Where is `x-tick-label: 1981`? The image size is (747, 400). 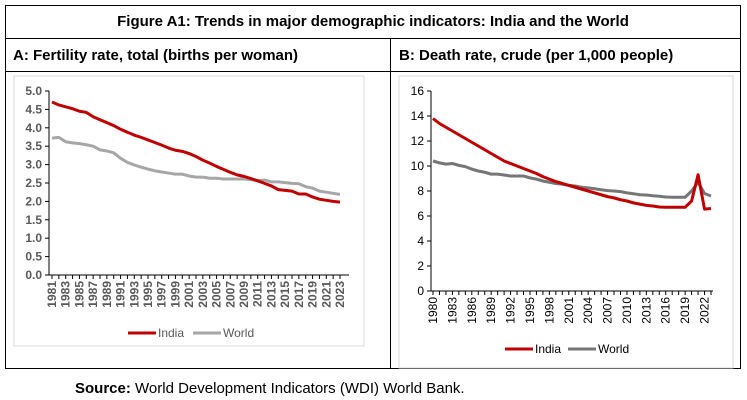
x-tick-label: 1981 is located at coordinates (52, 294).